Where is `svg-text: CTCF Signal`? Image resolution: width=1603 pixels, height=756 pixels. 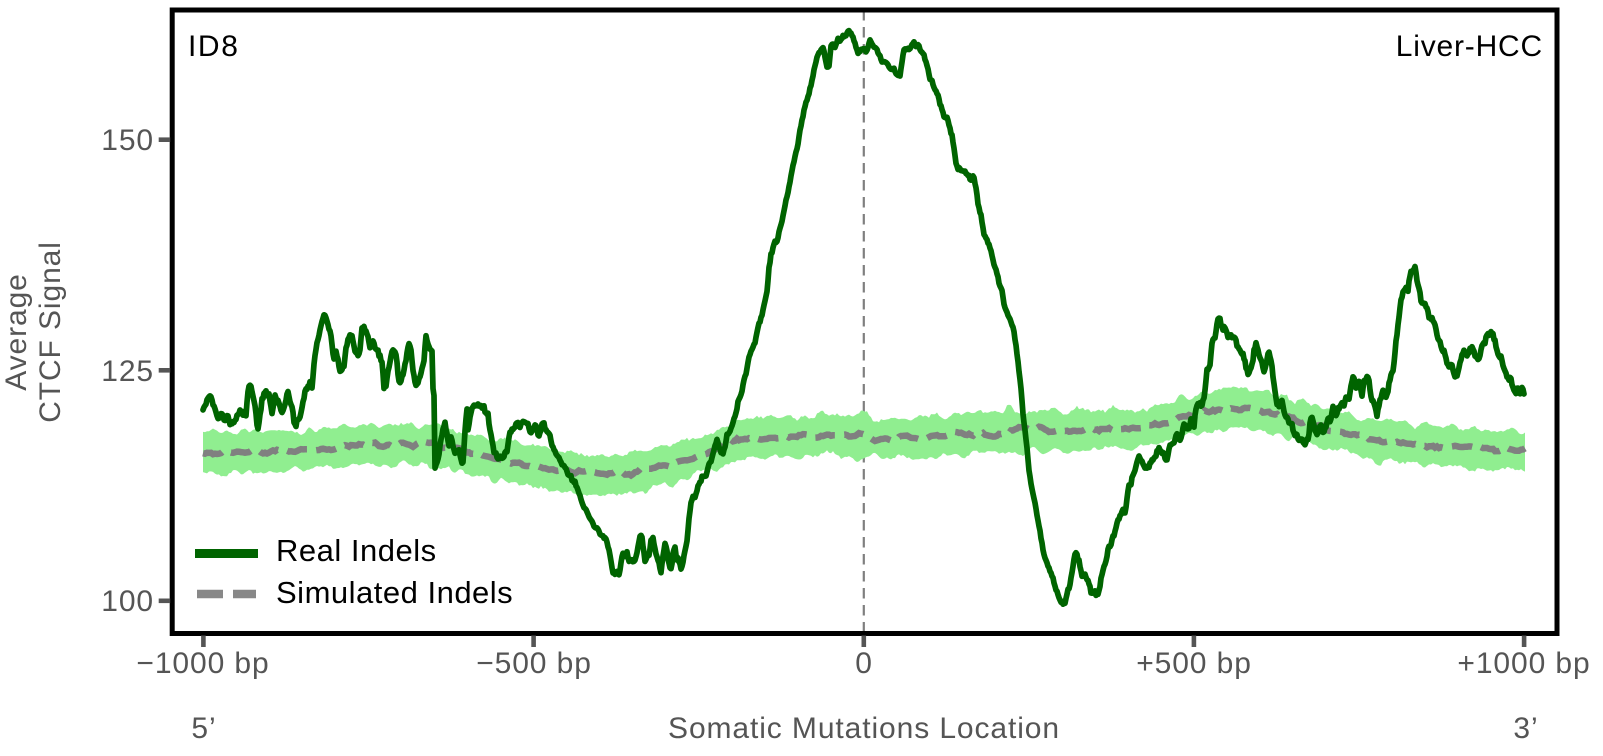 svg-text: CTCF Signal is located at coordinates (50, 332).